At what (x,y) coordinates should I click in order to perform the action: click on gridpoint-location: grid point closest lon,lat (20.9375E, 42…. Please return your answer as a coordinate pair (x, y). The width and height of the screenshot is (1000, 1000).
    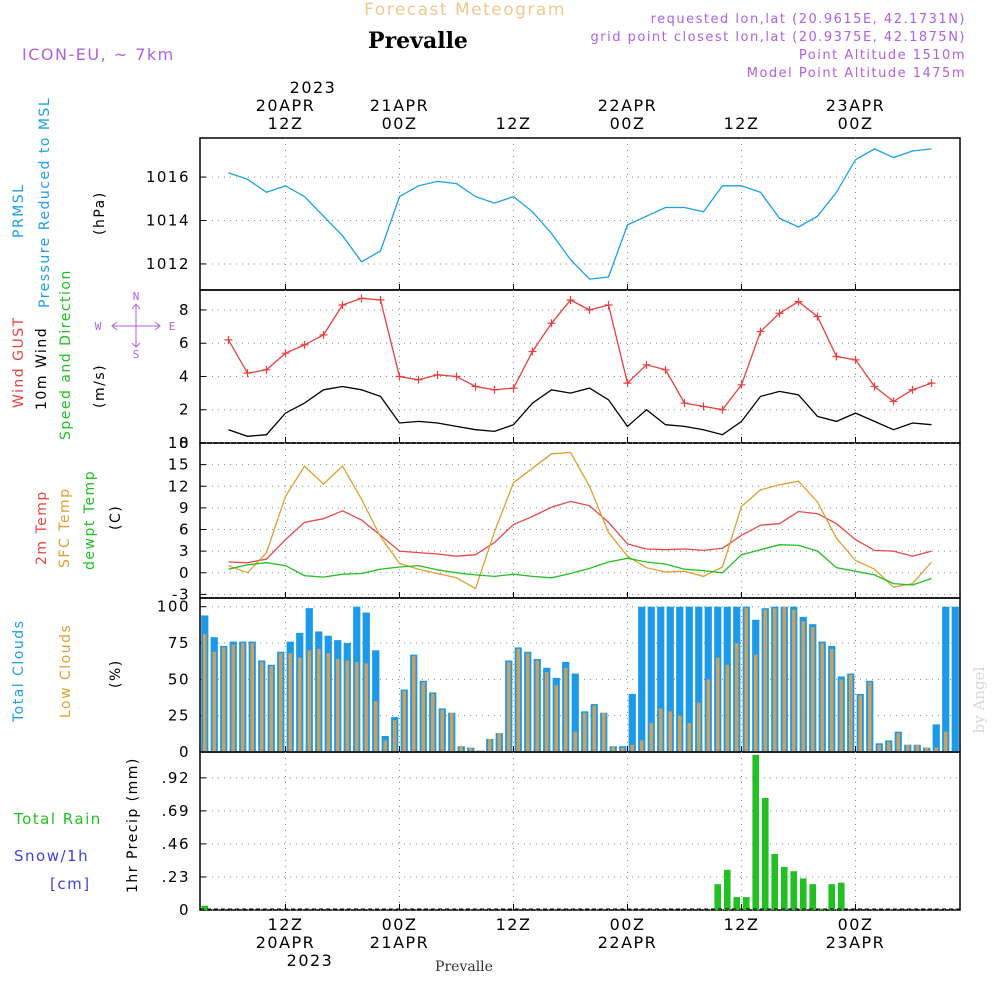
    Looking at the image, I should click on (778, 37).